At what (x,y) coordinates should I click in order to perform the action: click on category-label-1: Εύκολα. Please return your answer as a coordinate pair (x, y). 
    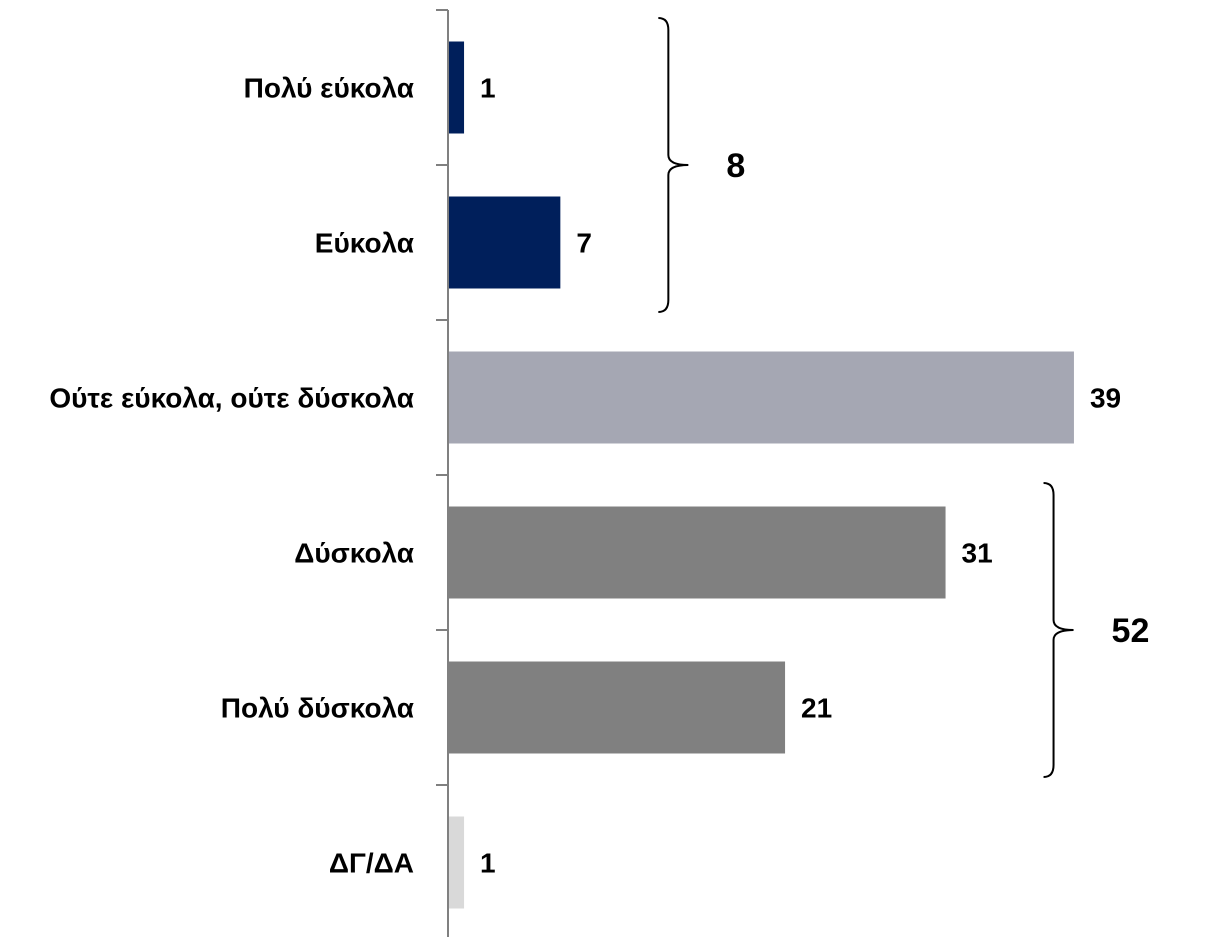
    Looking at the image, I should click on (364, 243).